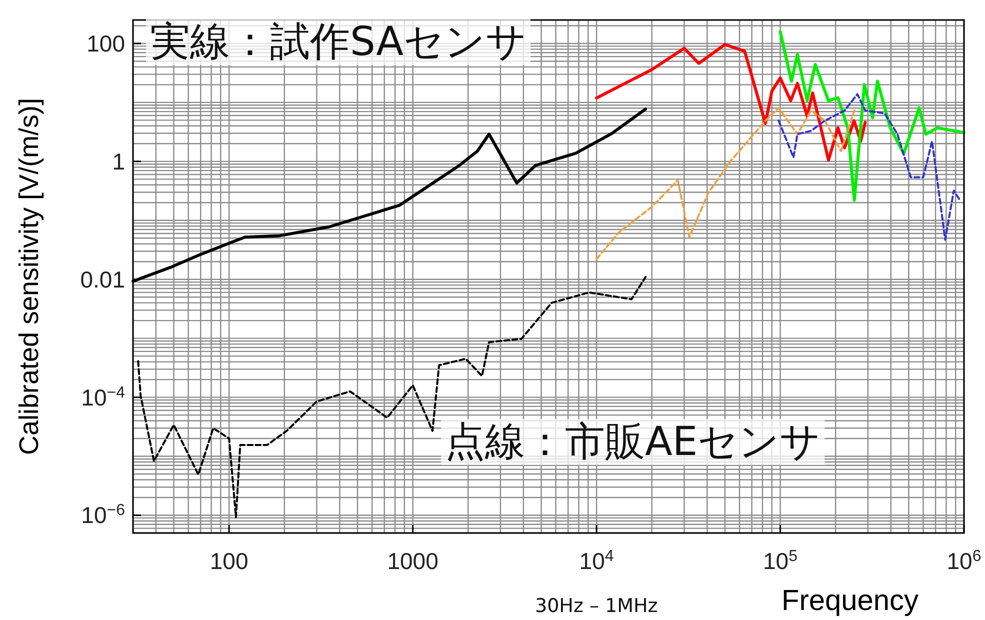 The height and width of the screenshot is (620, 985). Describe the element at coordinates (633, 442) in the screenshot. I see `annotation: 点線：市販AEセンサ` at that location.